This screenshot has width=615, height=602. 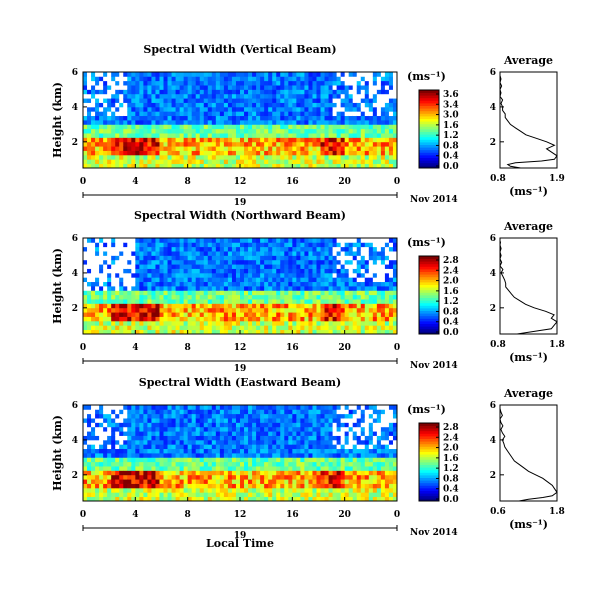 I want to click on colorbar-unit: (ms⁻¹), so click(x=426, y=76).